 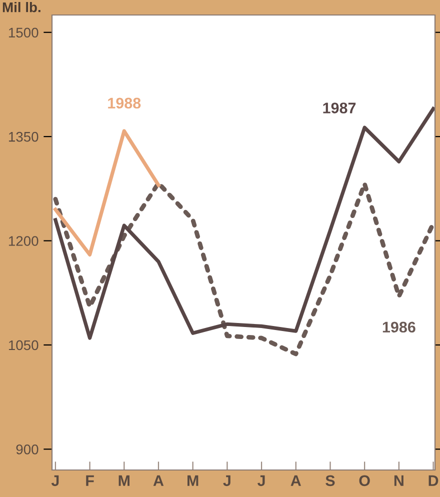 I want to click on x-tick-label: O, so click(x=364, y=480).